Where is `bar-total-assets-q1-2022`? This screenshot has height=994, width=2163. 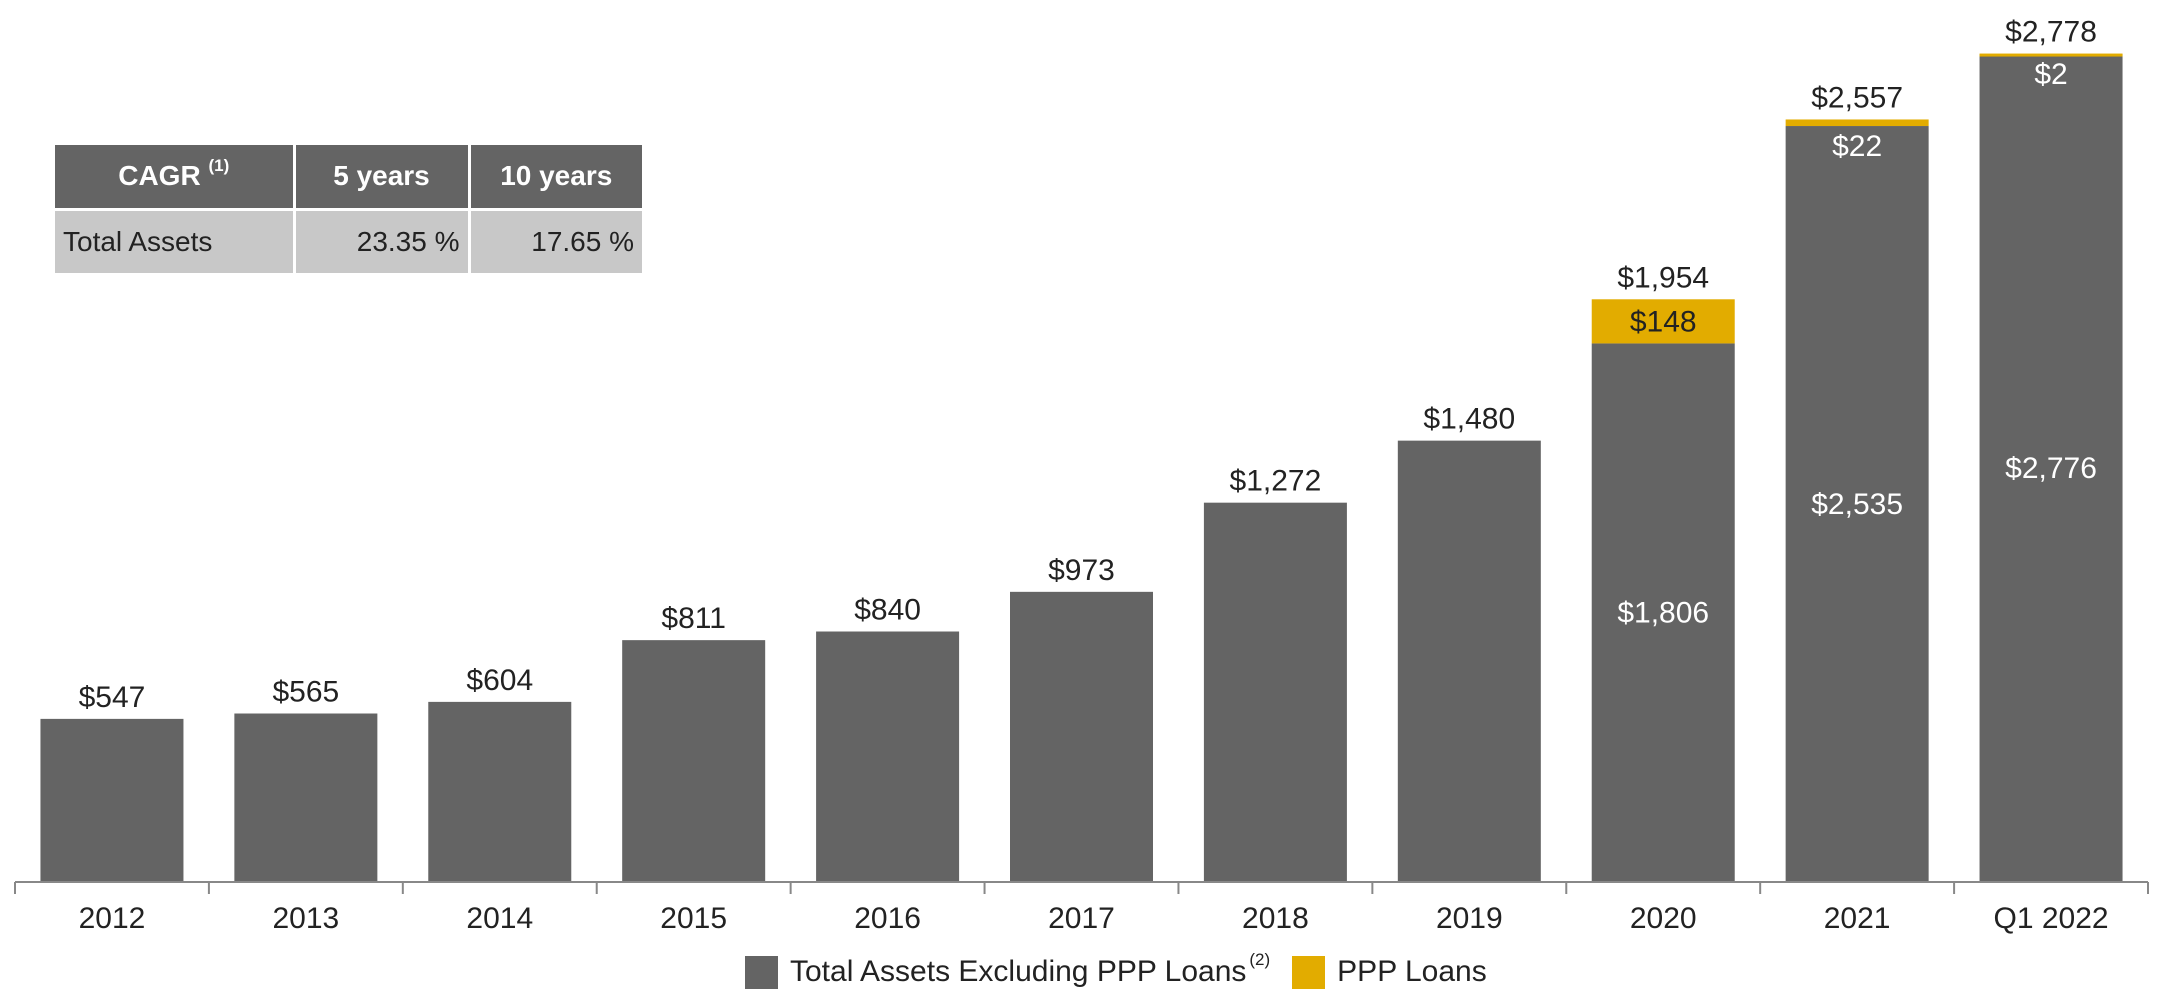
bar-total-assets-q1-2022 is located at coordinates (2051, 468).